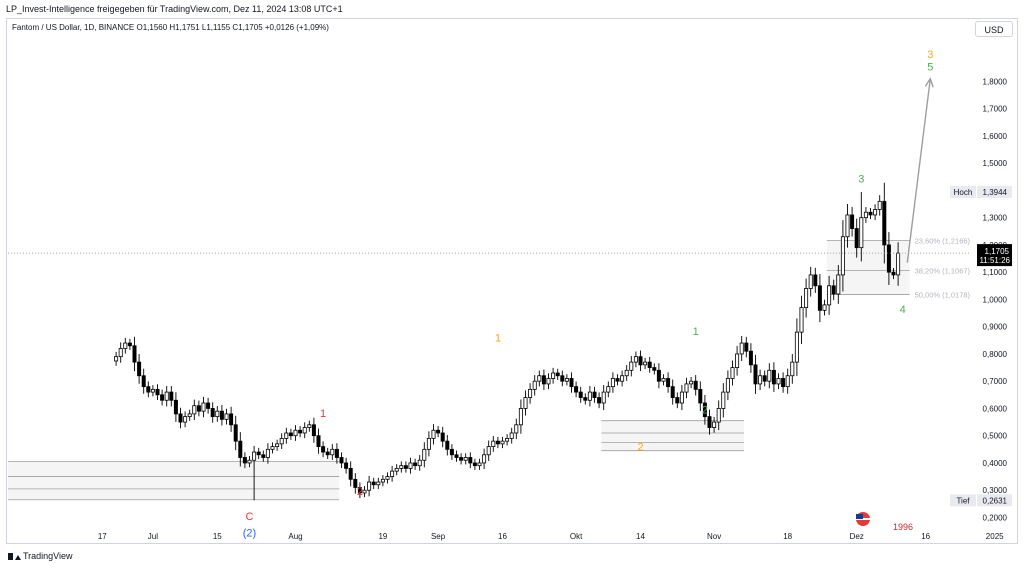 The height and width of the screenshot is (568, 1024). Describe the element at coordinates (995, 109) in the screenshot. I see `y-tick-label: 1,7000` at that location.